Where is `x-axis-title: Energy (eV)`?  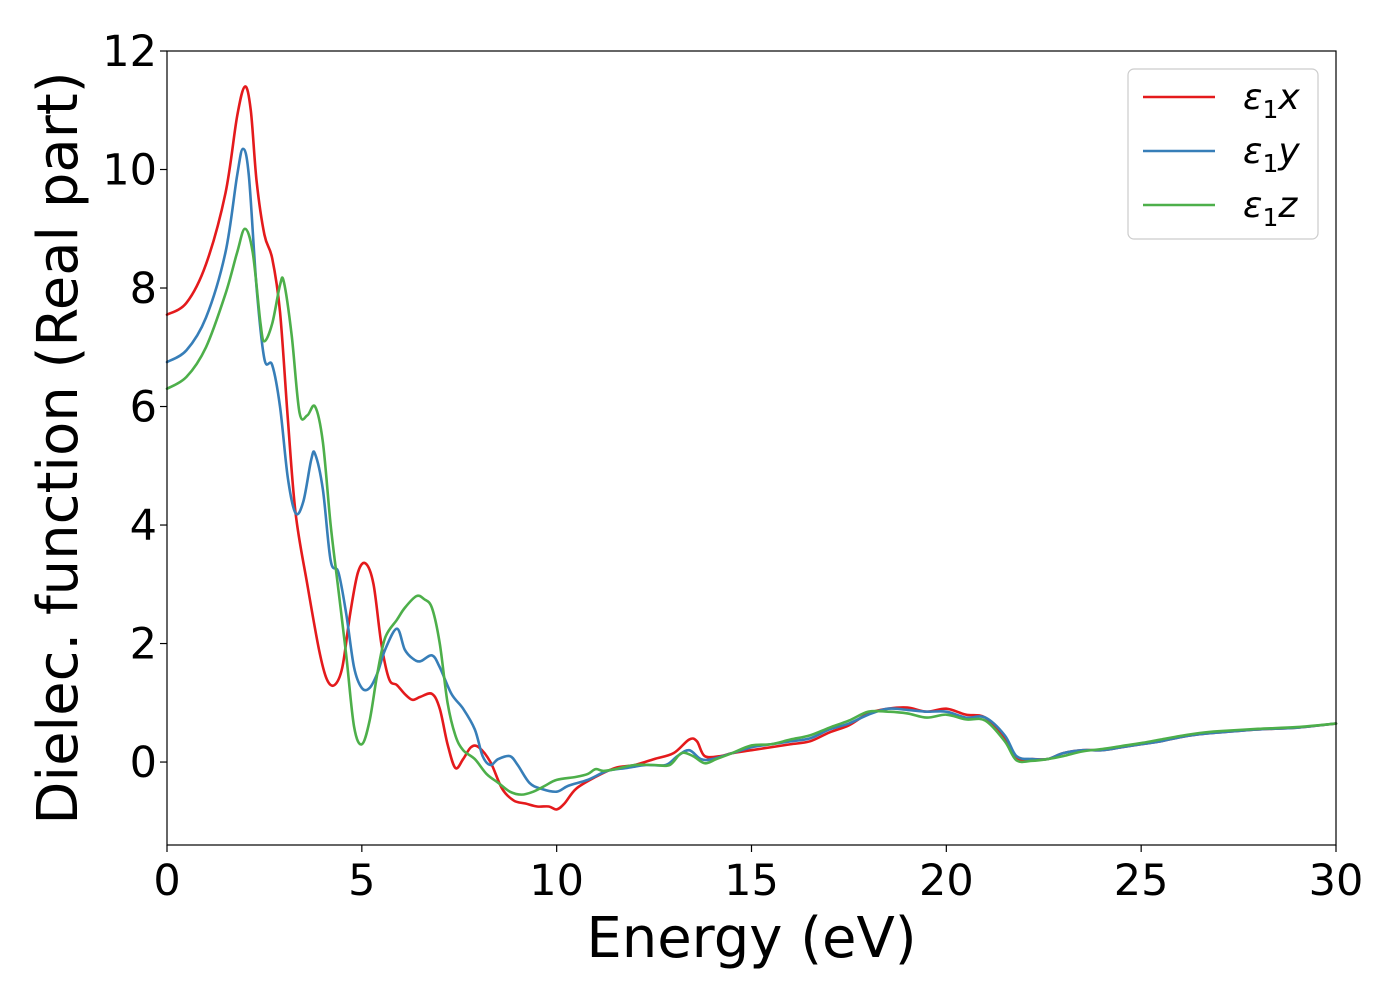
x-axis-title: Energy (eV) is located at coordinates (751, 938).